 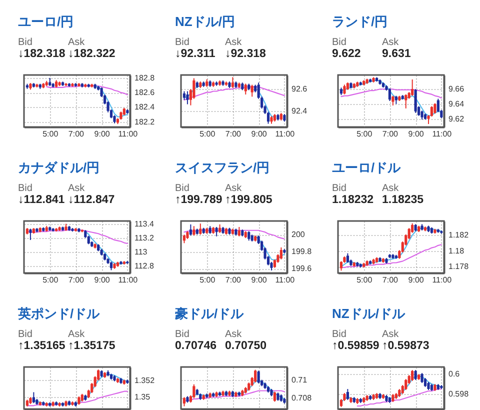 I want to click on y-tick-label: 199.8, so click(x=302, y=251).